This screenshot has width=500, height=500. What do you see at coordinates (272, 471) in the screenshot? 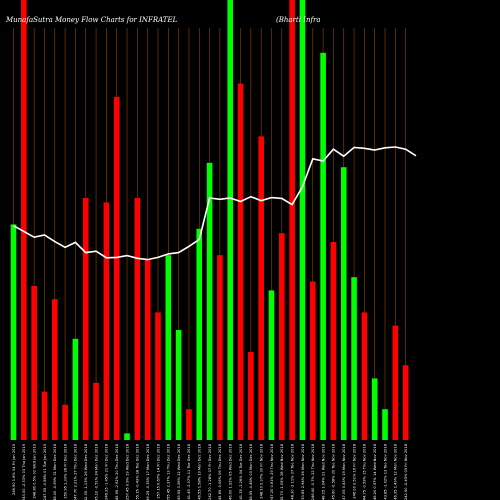
I see `x-tick-label: 247.20 0.61% 29 Thu Nov 2018` at bounding box center [272, 471].